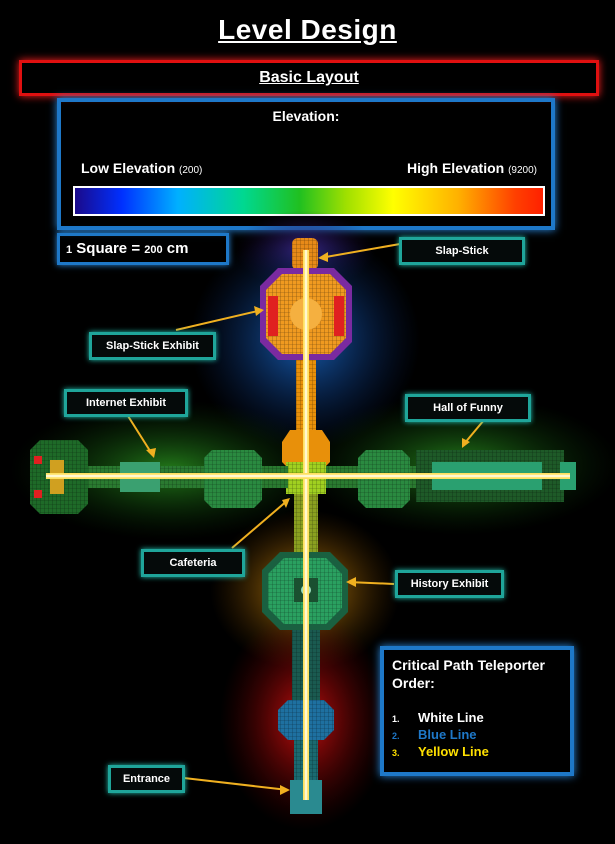  I want to click on low-elevation-label: Low Elevation (200), so click(141, 168).